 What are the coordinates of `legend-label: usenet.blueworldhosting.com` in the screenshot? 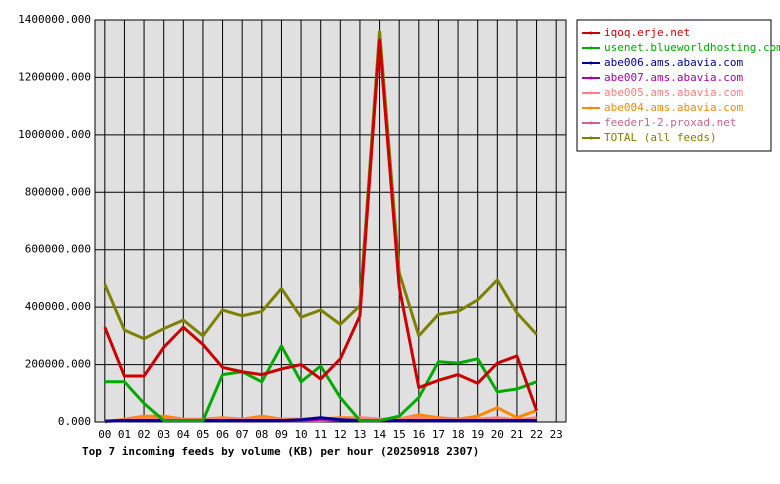 It's located at (692, 47).